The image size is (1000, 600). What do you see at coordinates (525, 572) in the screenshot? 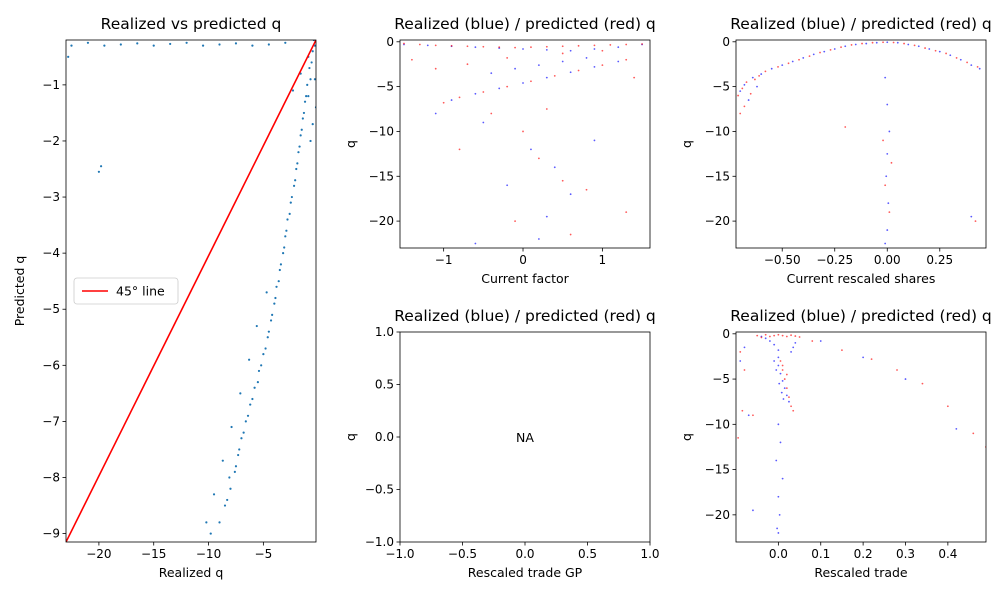
I see `x-axis-label: Rescaled trade GP` at bounding box center [525, 572].